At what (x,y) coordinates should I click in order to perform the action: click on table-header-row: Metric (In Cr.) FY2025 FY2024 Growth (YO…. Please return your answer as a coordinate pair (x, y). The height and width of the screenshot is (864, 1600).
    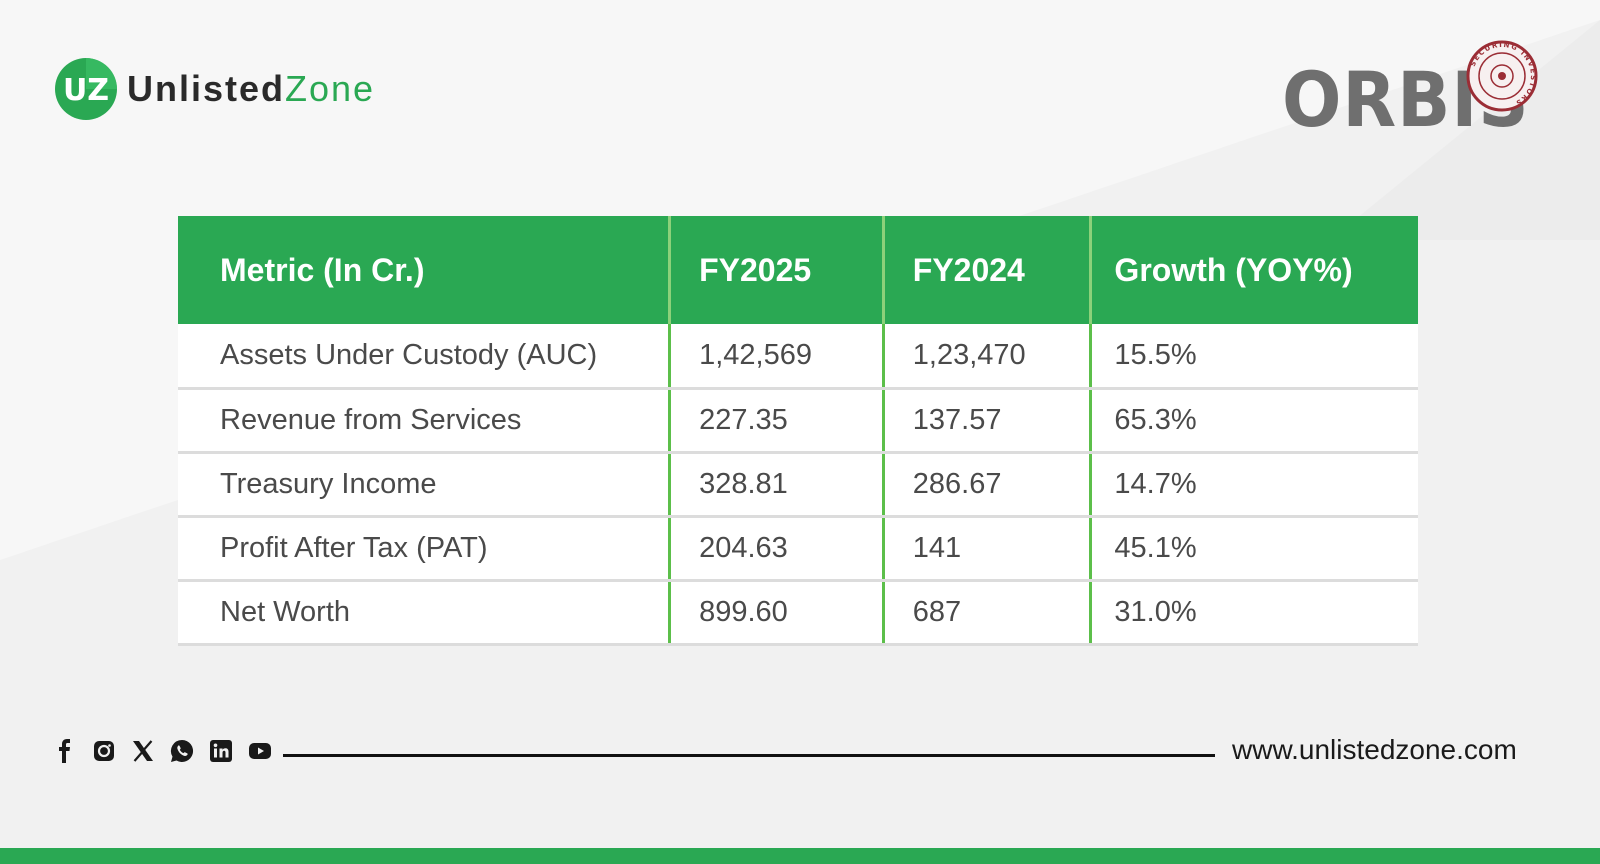
    Looking at the image, I should click on (798, 270).